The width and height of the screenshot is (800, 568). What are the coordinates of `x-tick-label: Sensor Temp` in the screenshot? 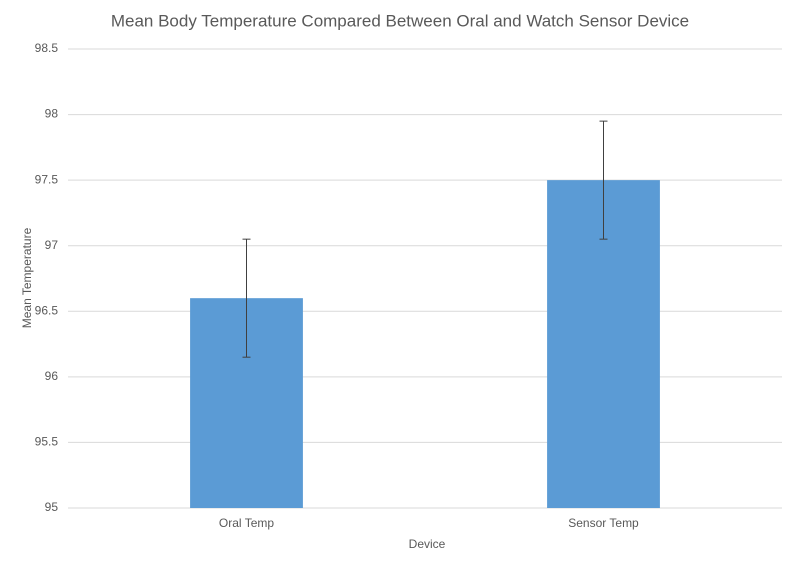 It's located at (603, 523).